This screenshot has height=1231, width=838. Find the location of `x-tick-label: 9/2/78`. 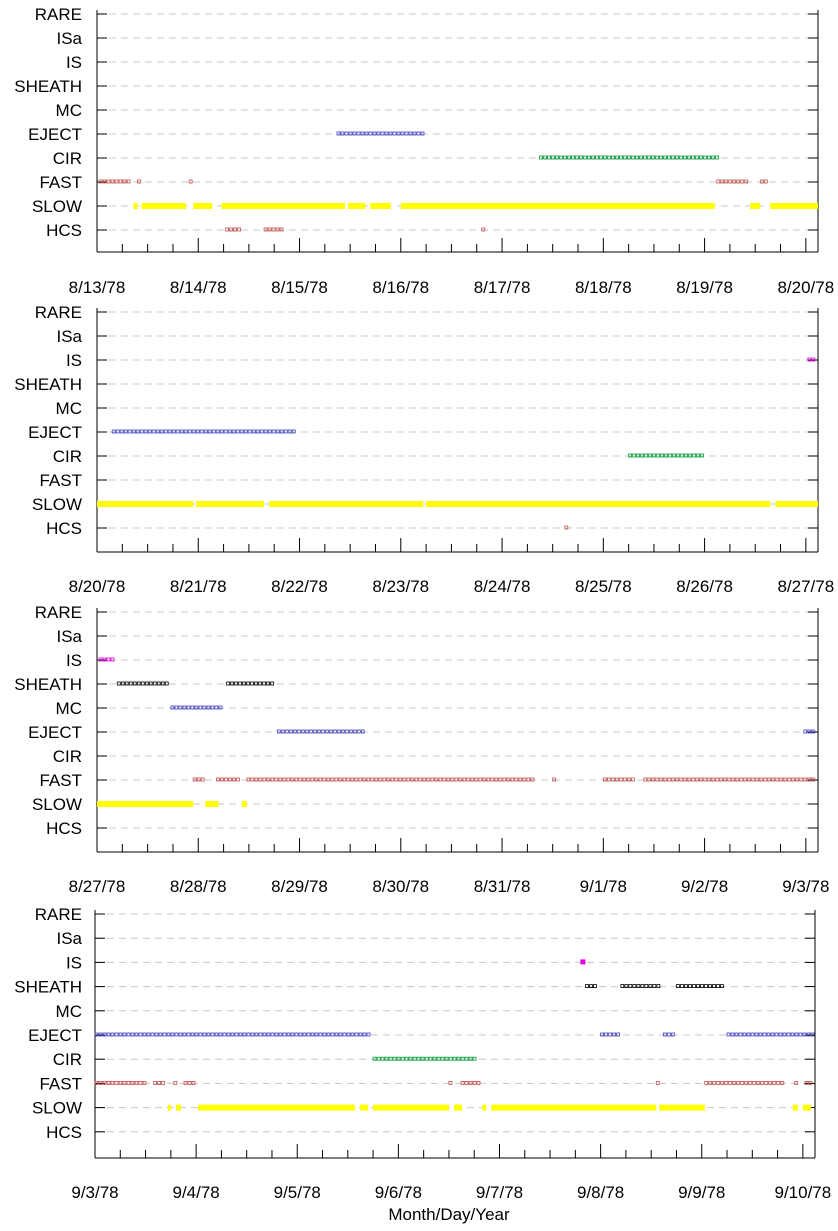

x-tick-label: 9/2/78 is located at coordinates (704, 886).